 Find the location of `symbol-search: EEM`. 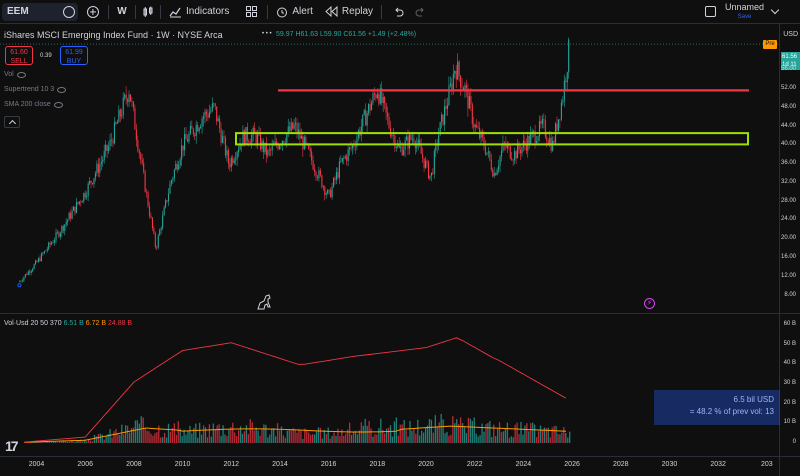

symbol-search: EEM is located at coordinates (40, 11).